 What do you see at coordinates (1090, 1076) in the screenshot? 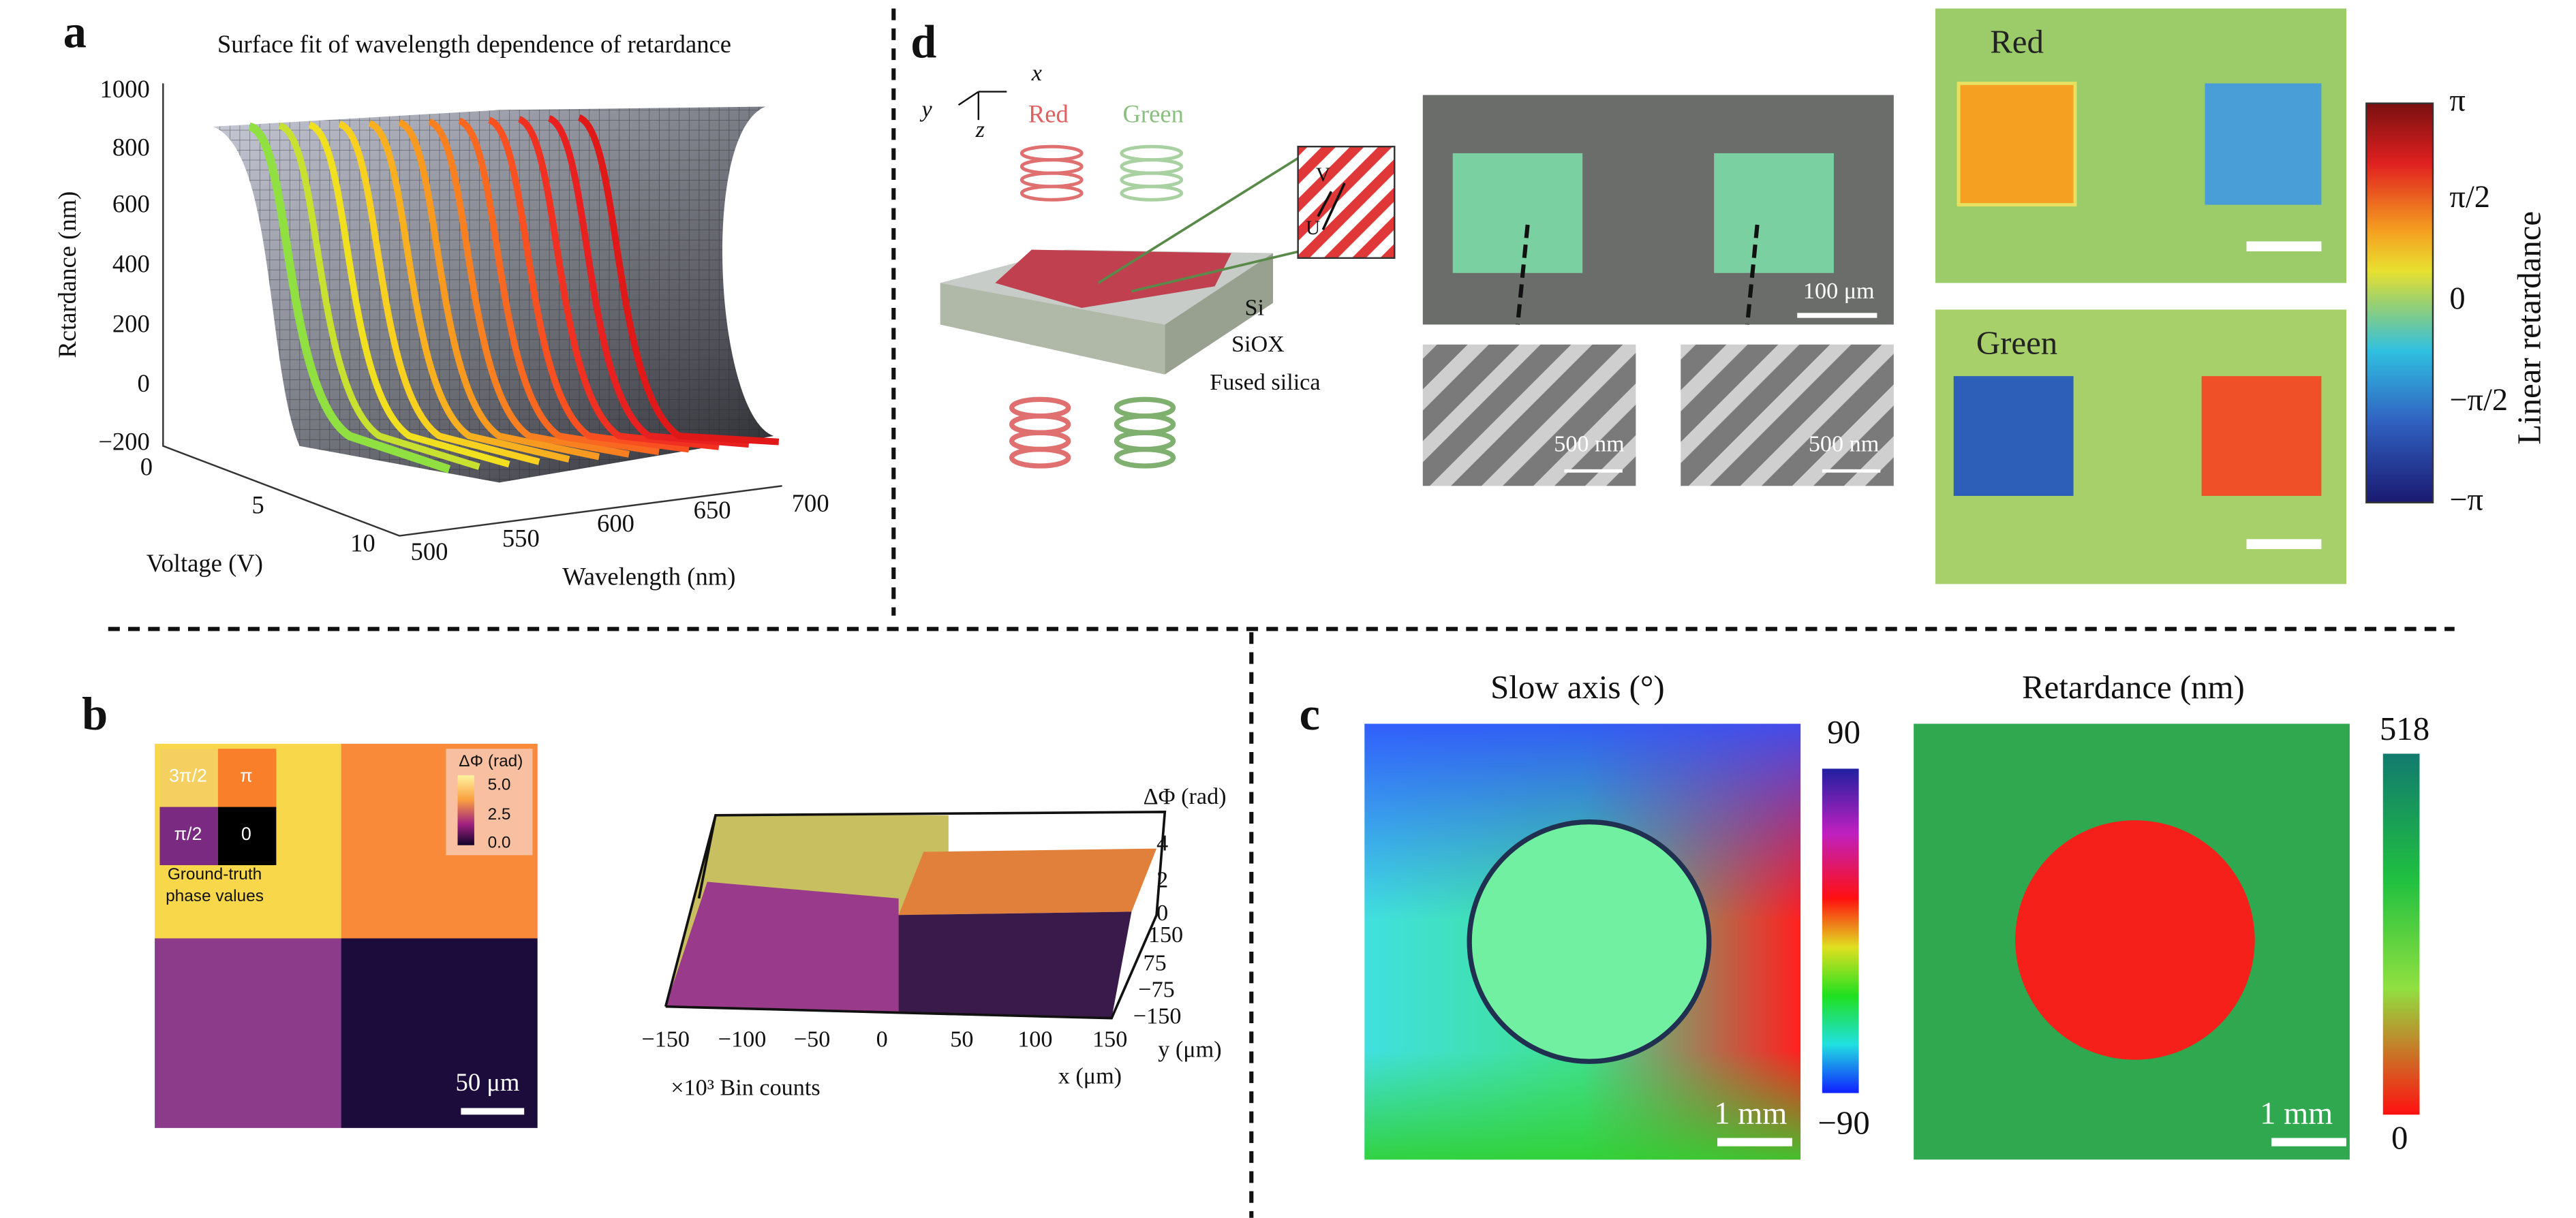
I see `x-axis-label: x (μm)` at bounding box center [1090, 1076].